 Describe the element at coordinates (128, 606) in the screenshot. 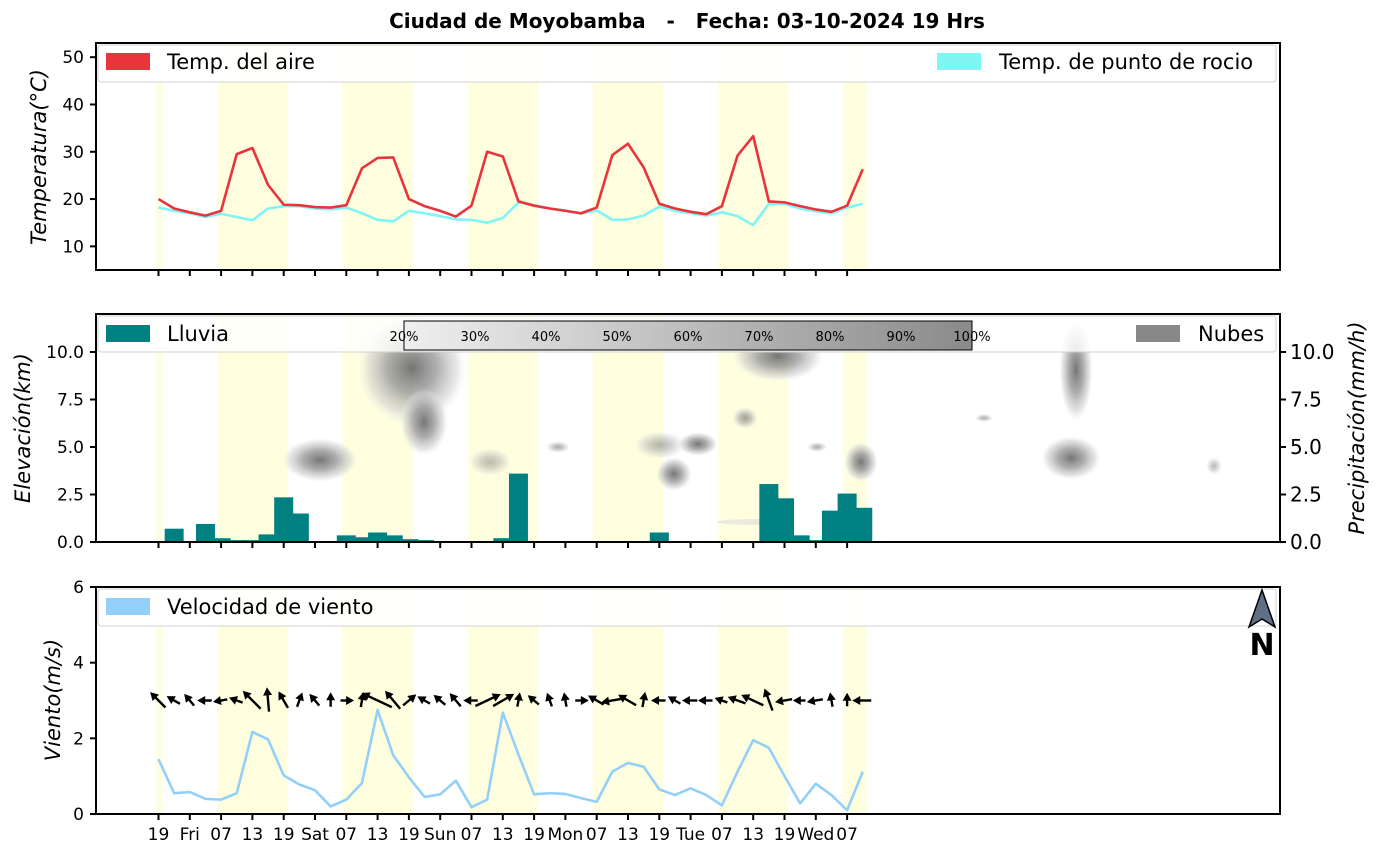

I see `legend-swatch-wind` at that location.